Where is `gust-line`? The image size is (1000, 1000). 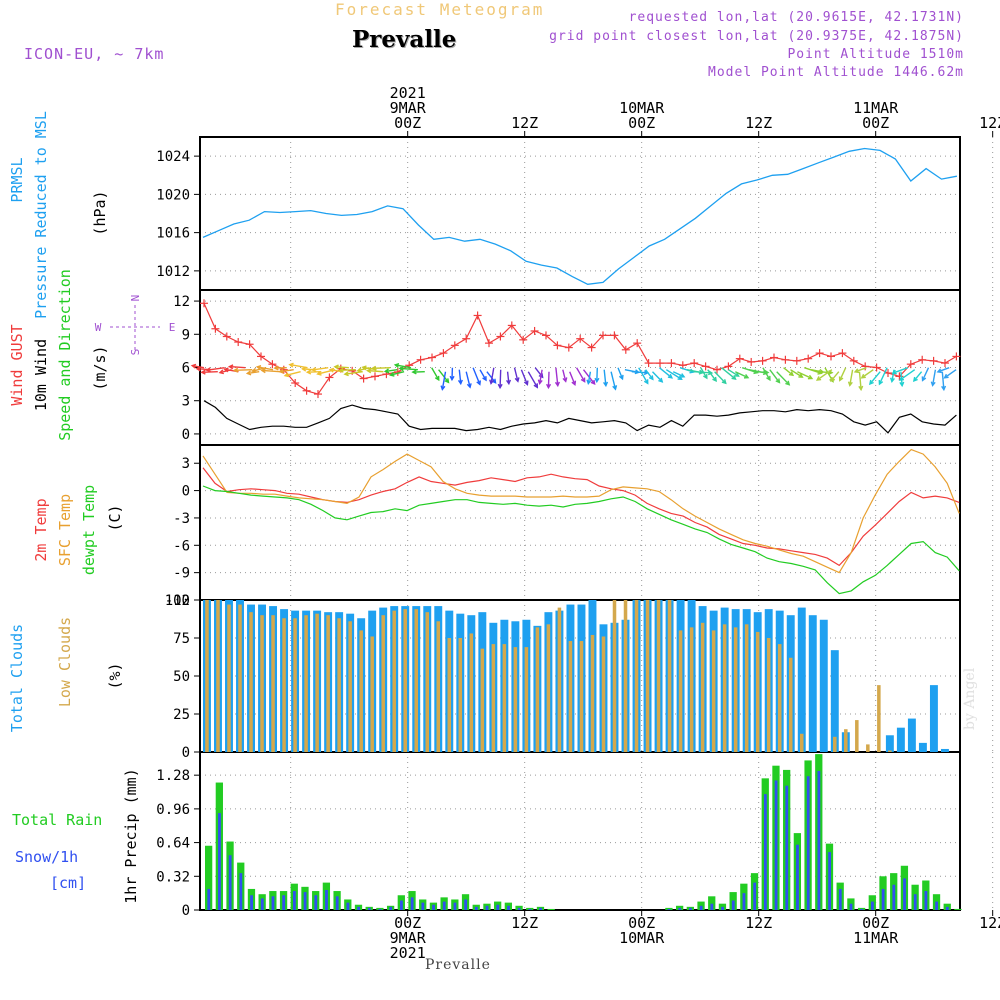
gust-line is located at coordinates (580, 349).